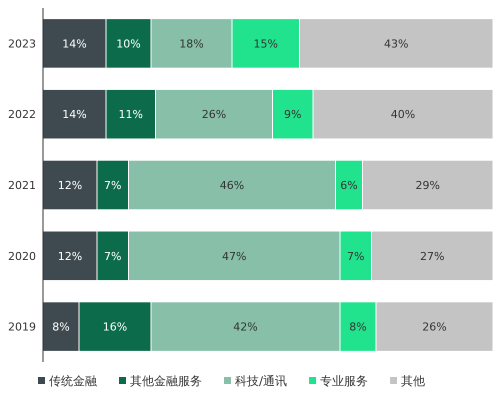 The height and width of the screenshot is (393, 500). Describe the element at coordinates (191, 43) in the screenshot. I see `data-label: 18%` at that location.